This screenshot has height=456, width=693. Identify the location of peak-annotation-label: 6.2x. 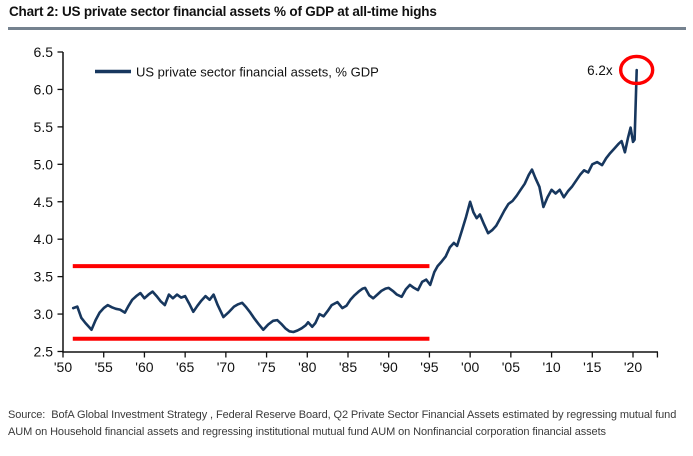
(600, 70).